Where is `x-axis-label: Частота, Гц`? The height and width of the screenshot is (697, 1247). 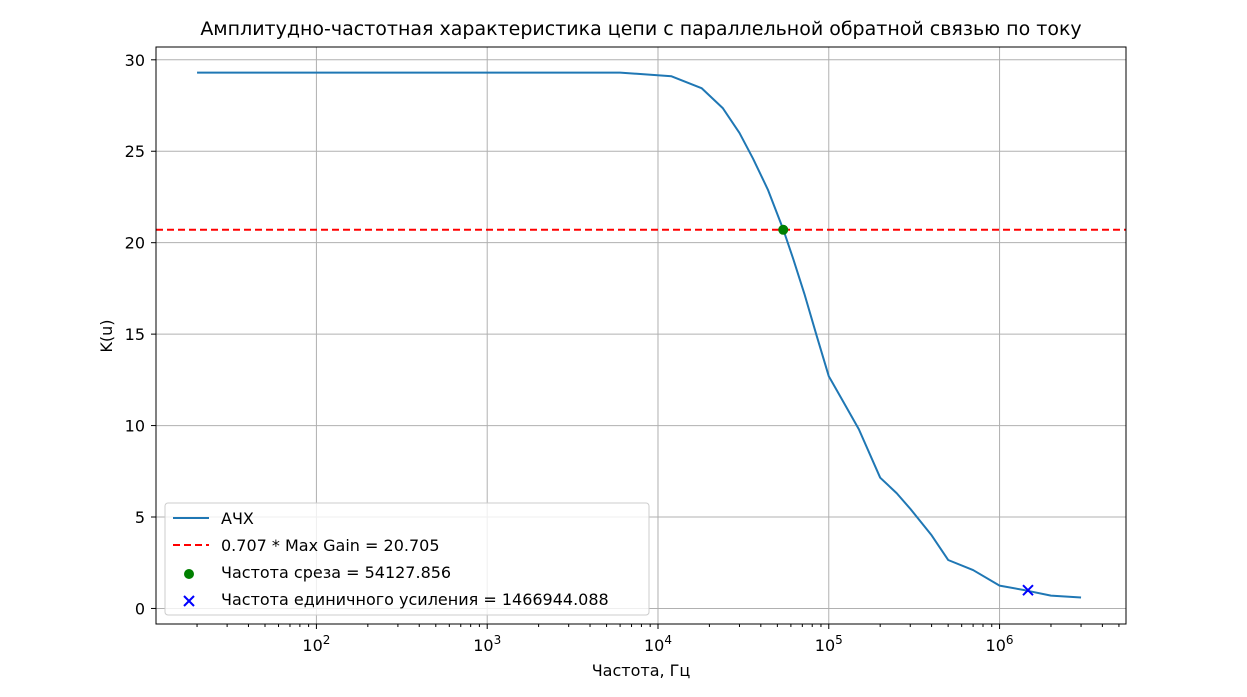 x-axis-label: Частота, Гц is located at coordinates (641, 670).